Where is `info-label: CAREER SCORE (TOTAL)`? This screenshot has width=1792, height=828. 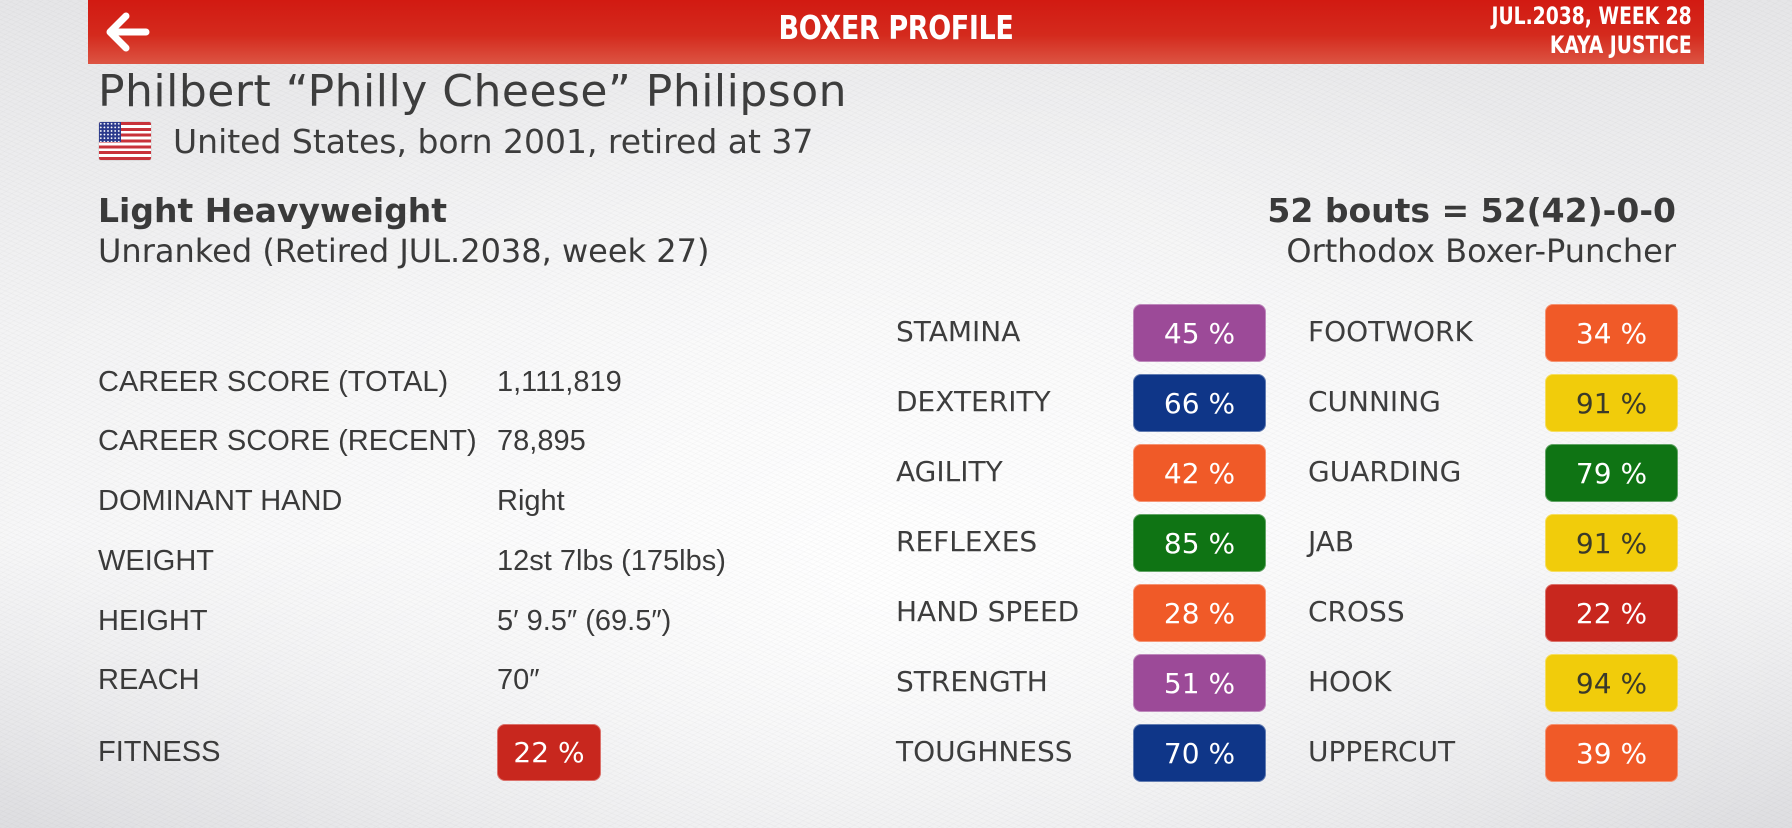
info-label: CAREER SCORE (TOTAL) is located at coordinates (273, 382).